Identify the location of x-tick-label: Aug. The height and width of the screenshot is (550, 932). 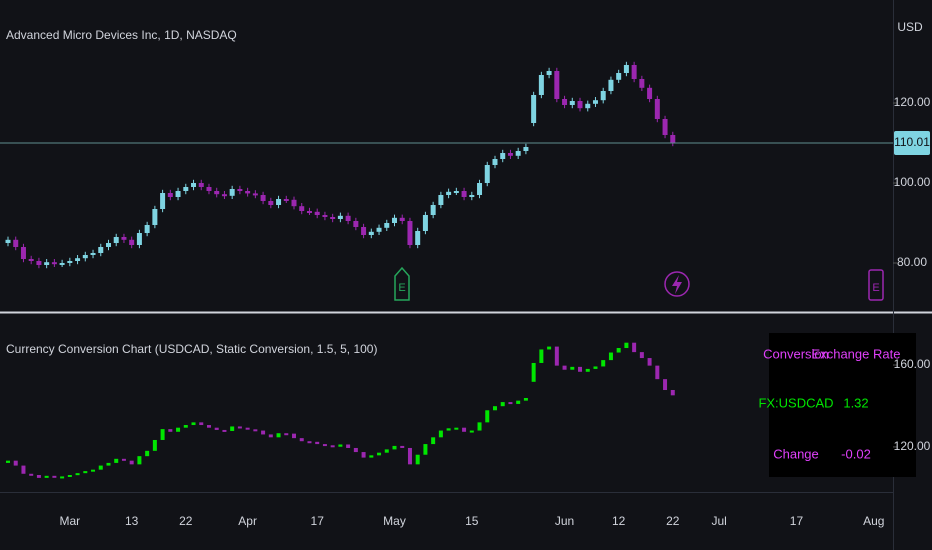
(873, 521).